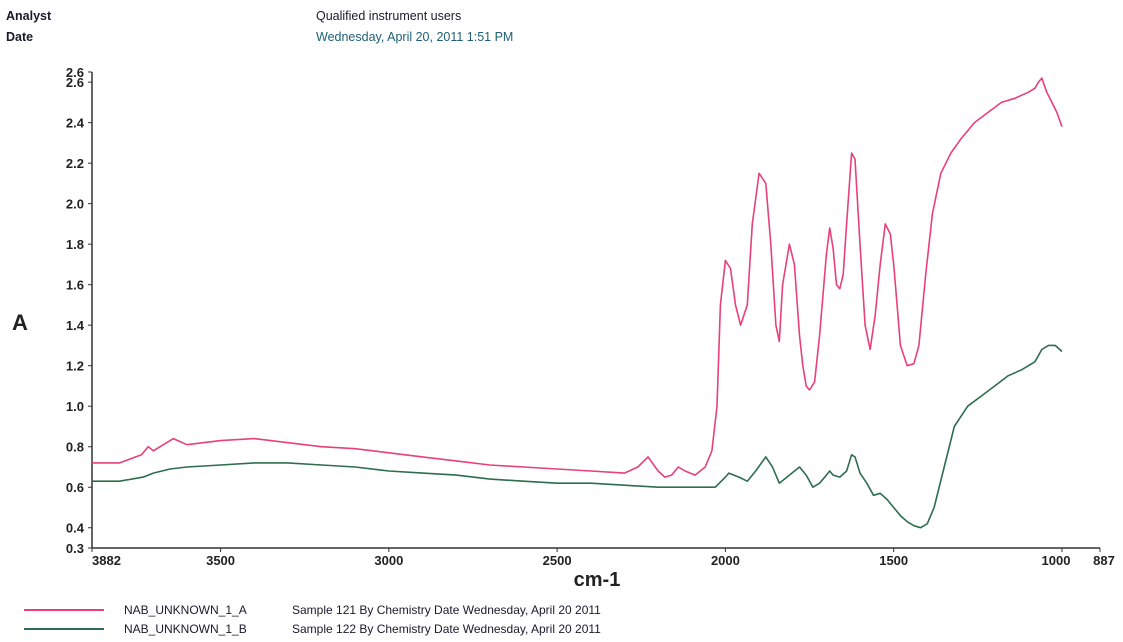  Describe the element at coordinates (20, 37) in the screenshot. I see `date-label: Date` at that location.